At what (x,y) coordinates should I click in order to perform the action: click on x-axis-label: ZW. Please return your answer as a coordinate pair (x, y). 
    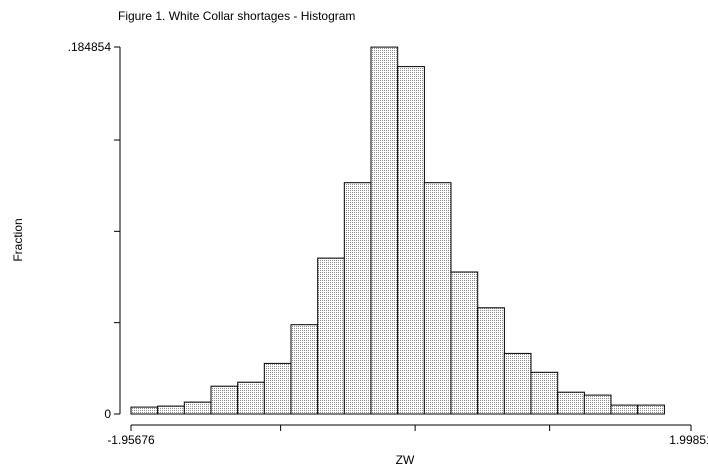
    Looking at the image, I should click on (405, 460).